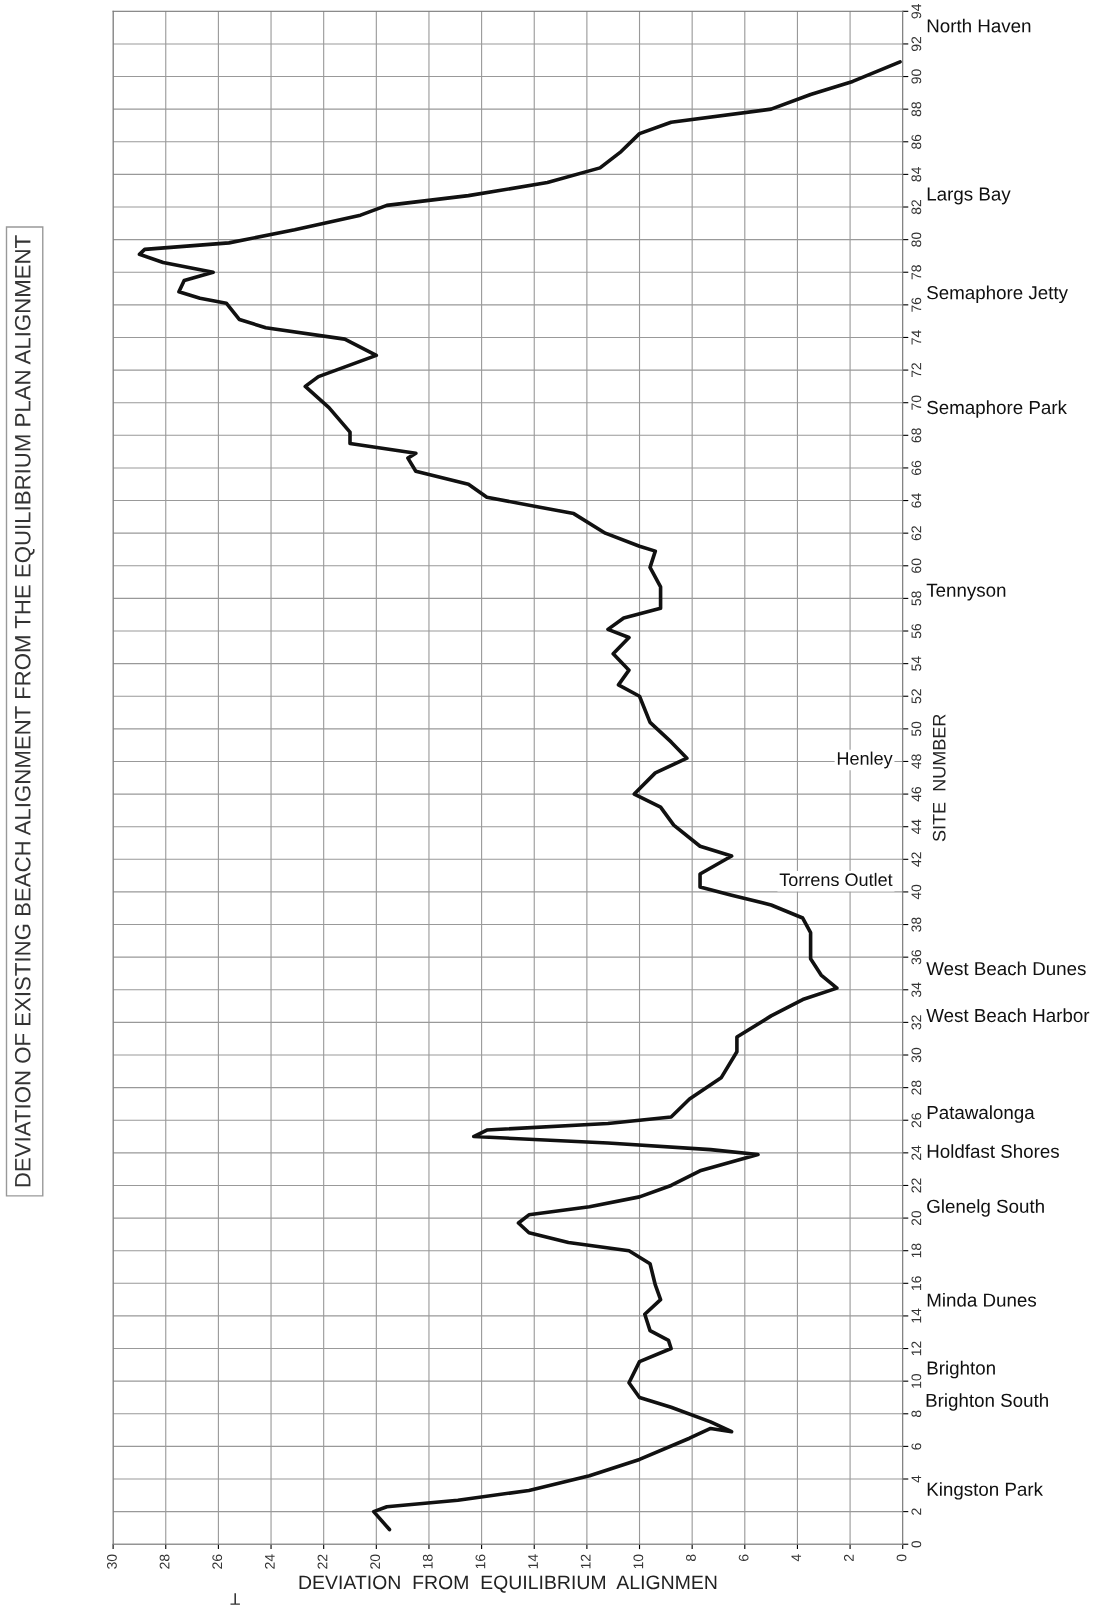 This screenshot has width=1120, height=1617. What do you see at coordinates (993, 1151) in the screenshot?
I see `text: Holdfast Shores` at bounding box center [993, 1151].